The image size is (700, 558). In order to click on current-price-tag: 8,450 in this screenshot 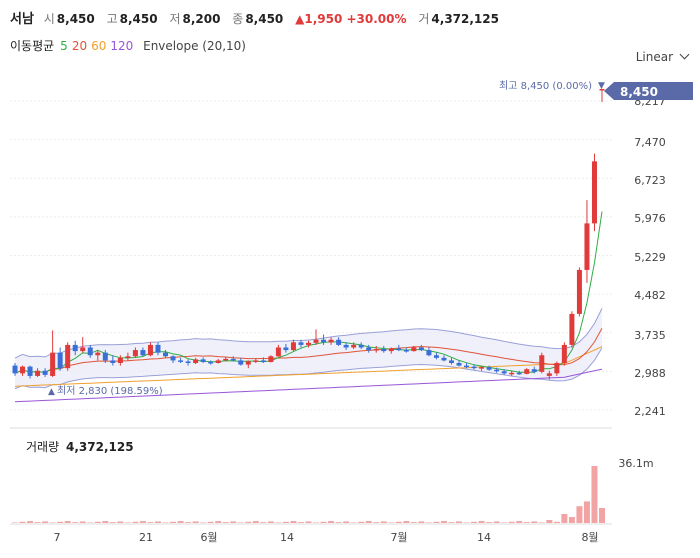, I will do `click(648, 91)`.